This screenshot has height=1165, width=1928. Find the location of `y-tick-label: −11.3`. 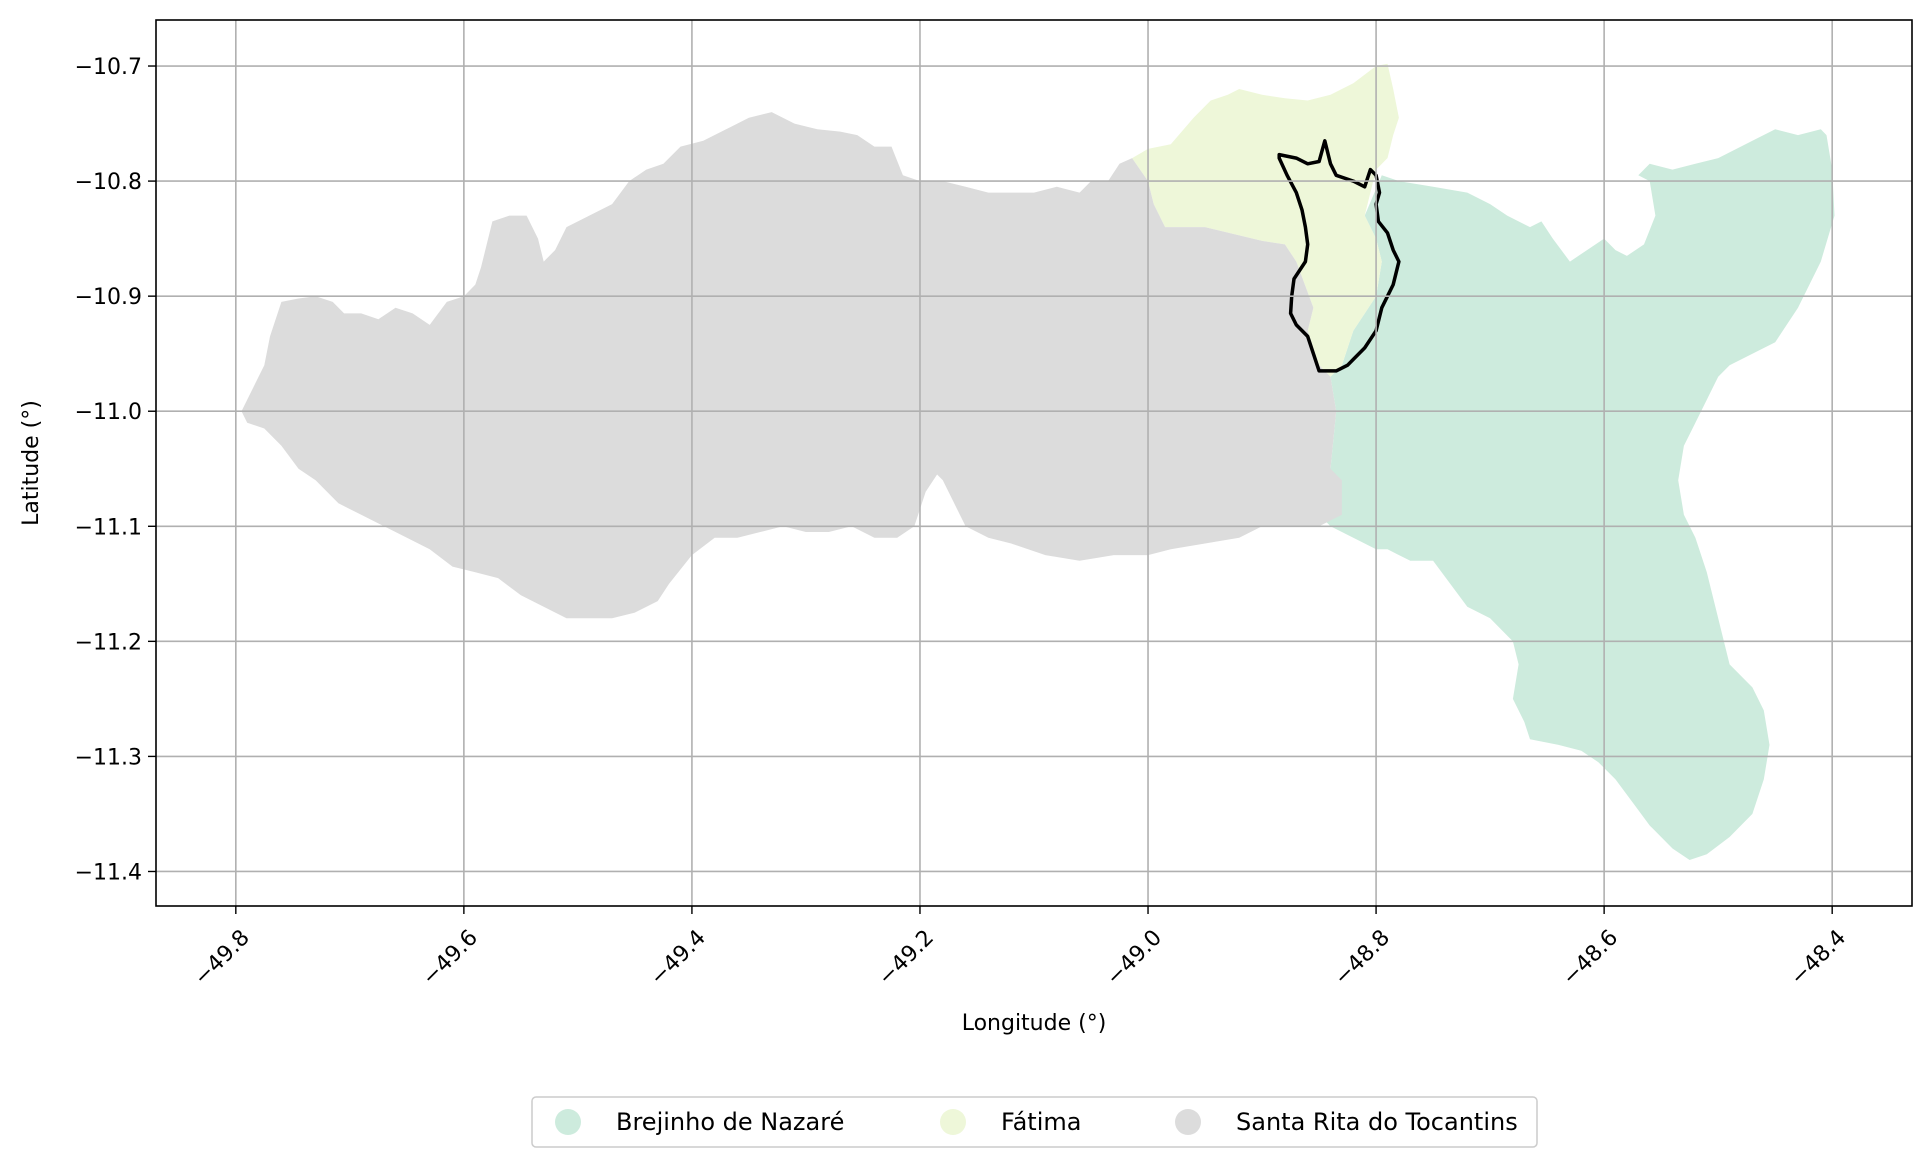

y-tick-label: −11.3 is located at coordinates (108, 757).